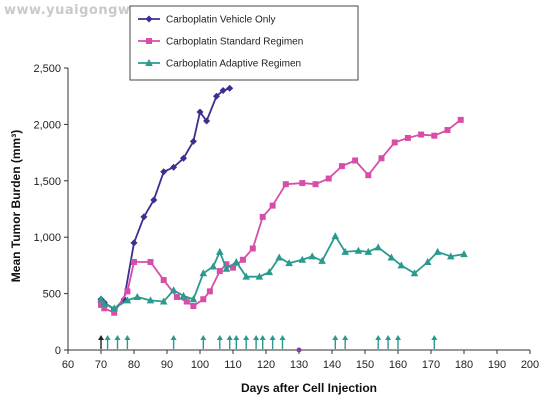 The height and width of the screenshot is (404, 545). I want to click on legend-marker, so click(149, 41).